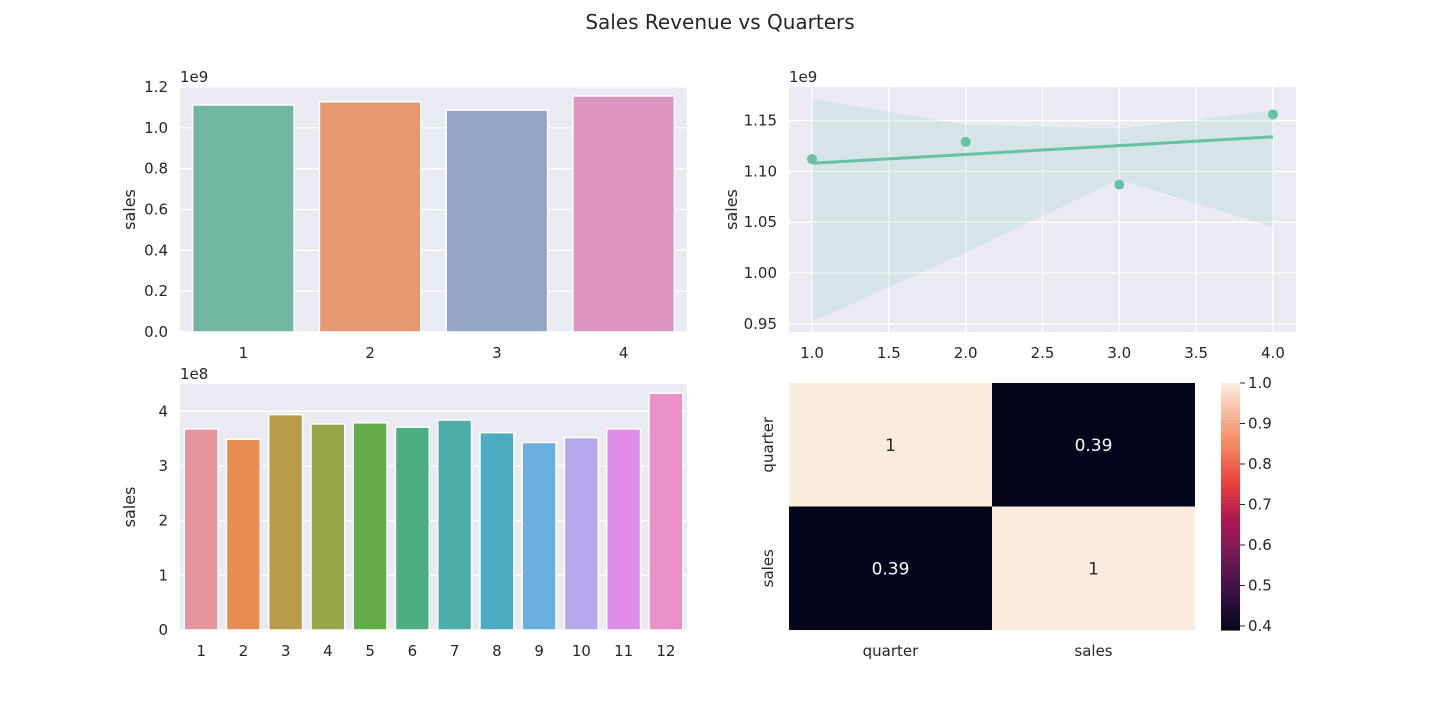 The width and height of the screenshot is (1440, 720). I want to click on y-tick-label: 0.95, so click(760, 324).